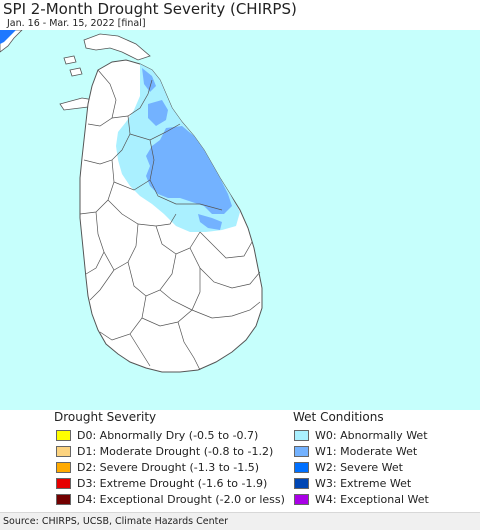  Describe the element at coordinates (63, 499) in the screenshot. I see `d4-swatch` at that location.